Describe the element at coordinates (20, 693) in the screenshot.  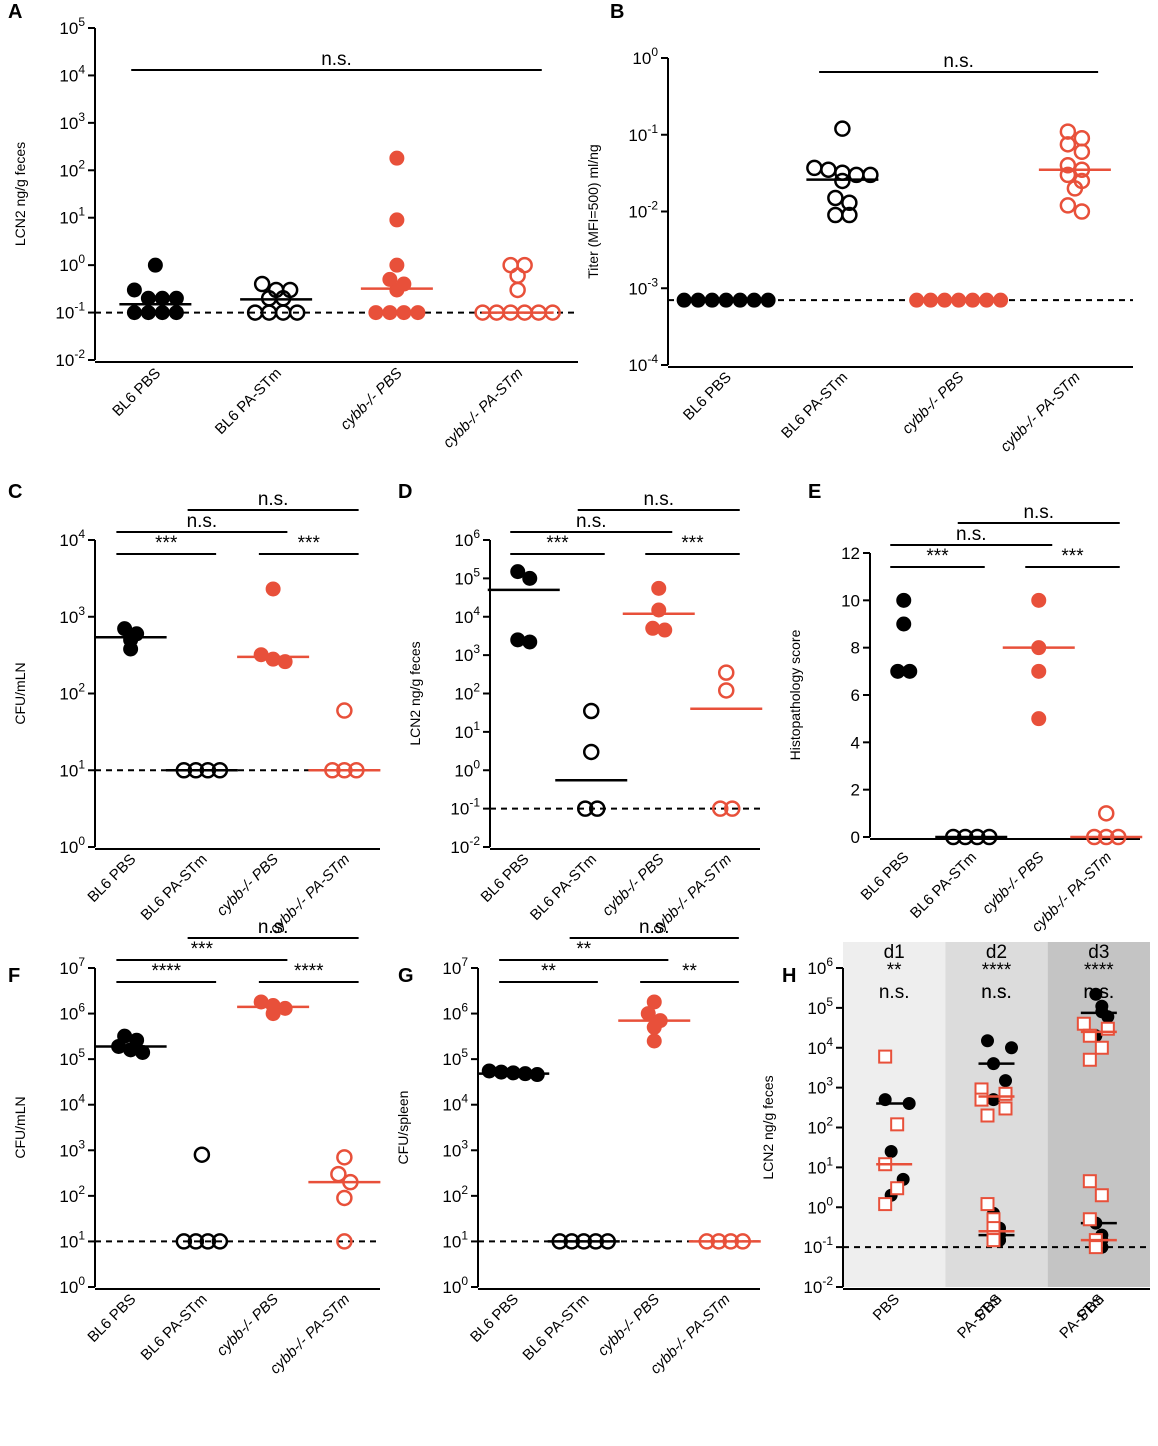
I see `y-axis-label: CFU/mLN` at that location.